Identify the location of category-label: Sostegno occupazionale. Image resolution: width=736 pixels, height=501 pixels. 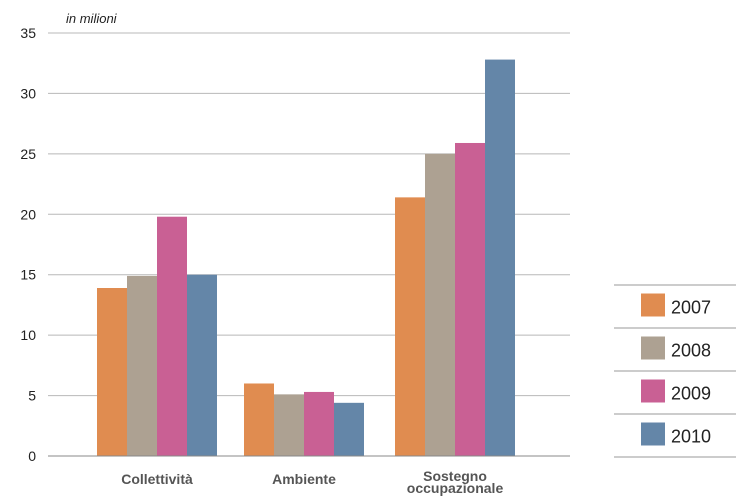
(455, 482).